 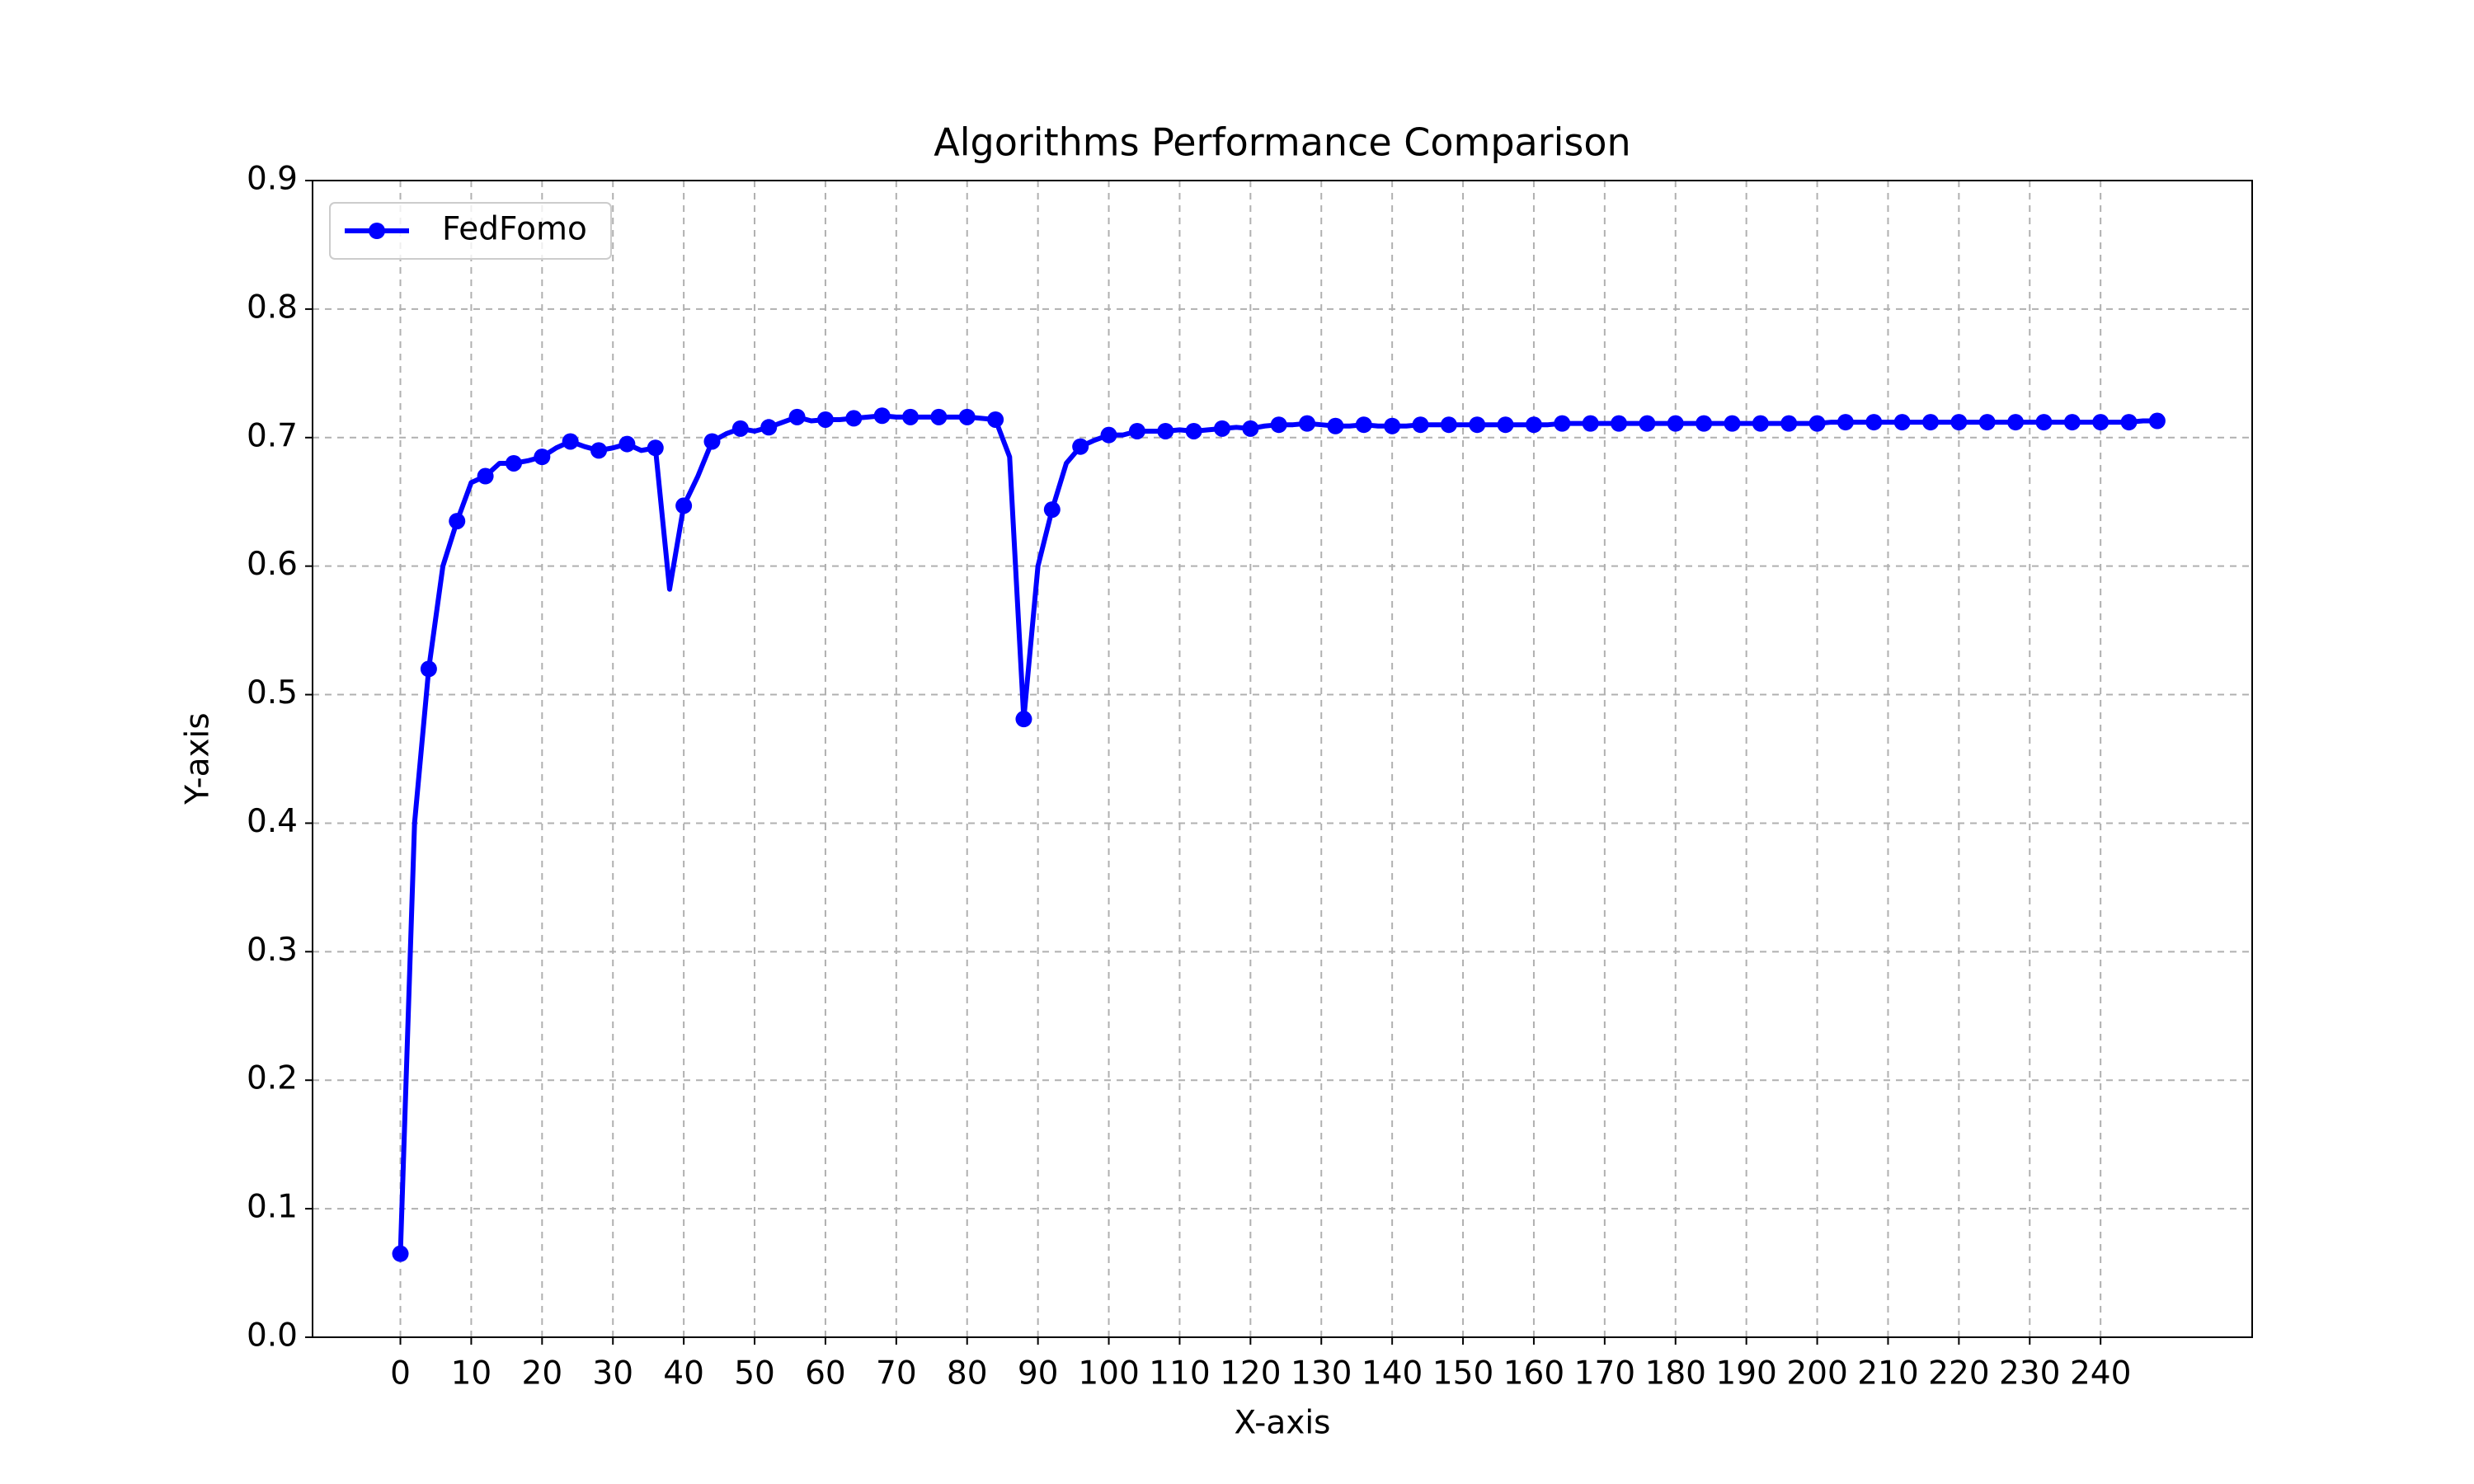 What do you see at coordinates (272, 307) in the screenshot?
I see `y-tick-label: 0.8` at bounding box center [272, 307].